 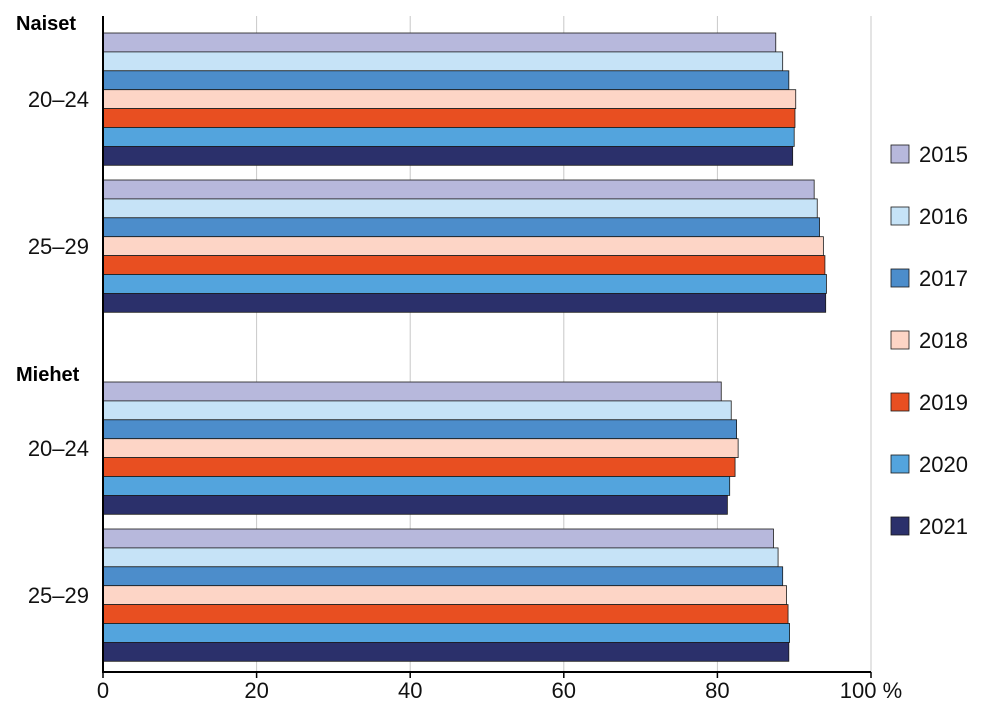 What do you see at coordinates (900, 216) in the screenshot?
I see `legend-swatch-2016` at bounding box center [900, 216].